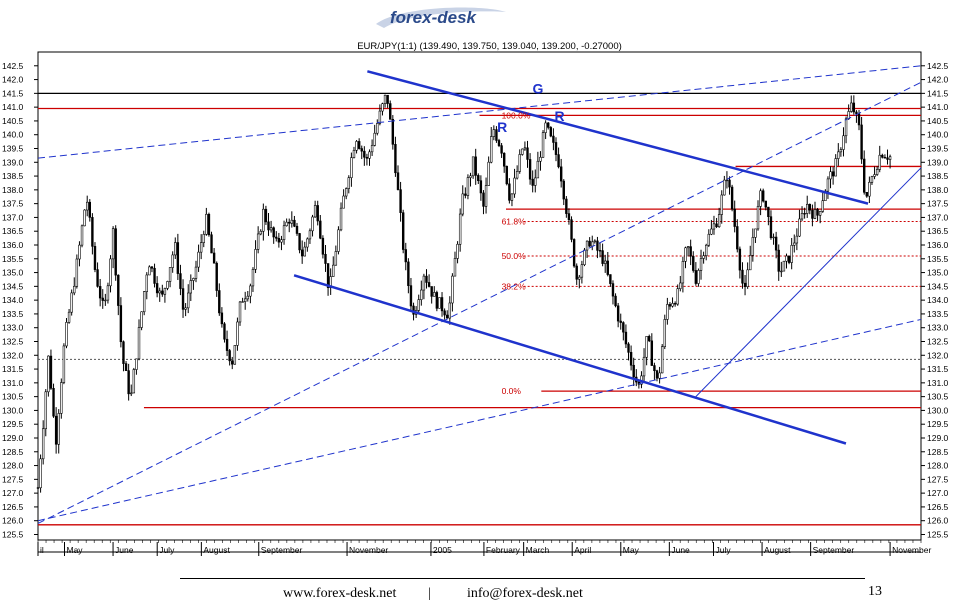 The width and height of the screenshot is (960, 602). Describe the element at coordinates (514, 256) in the screenshot. I see `fib-level-label: 50.0%` at that location.